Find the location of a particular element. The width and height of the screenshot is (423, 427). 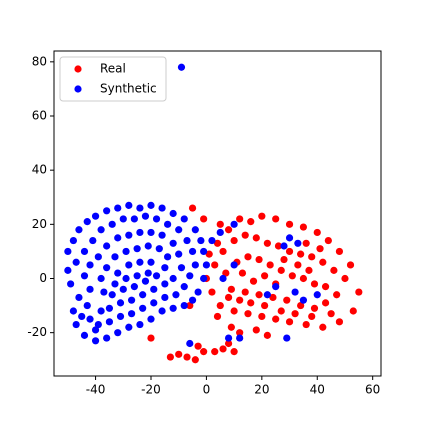

x-tick-label: 60 is located at coordinates (372, 390).